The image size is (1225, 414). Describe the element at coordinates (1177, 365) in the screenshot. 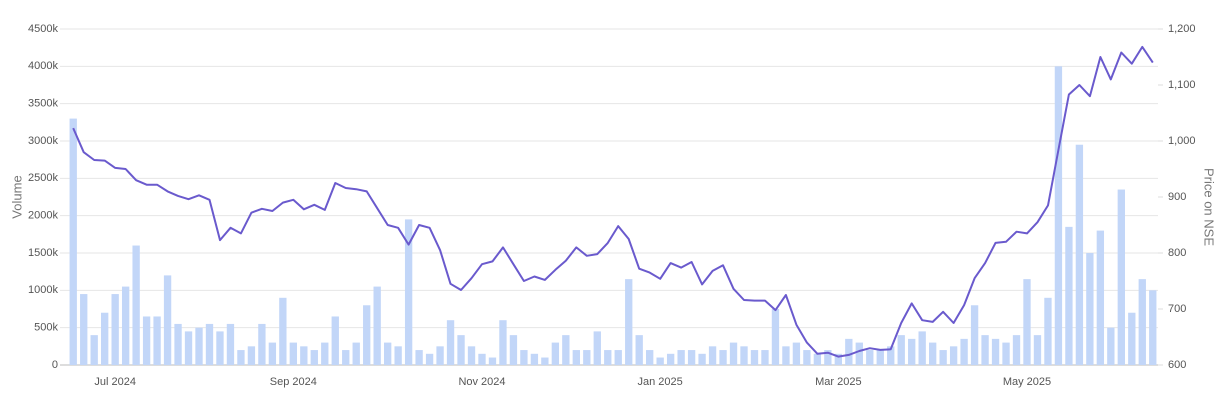

I see `y2-tick-label: 600` at that location.